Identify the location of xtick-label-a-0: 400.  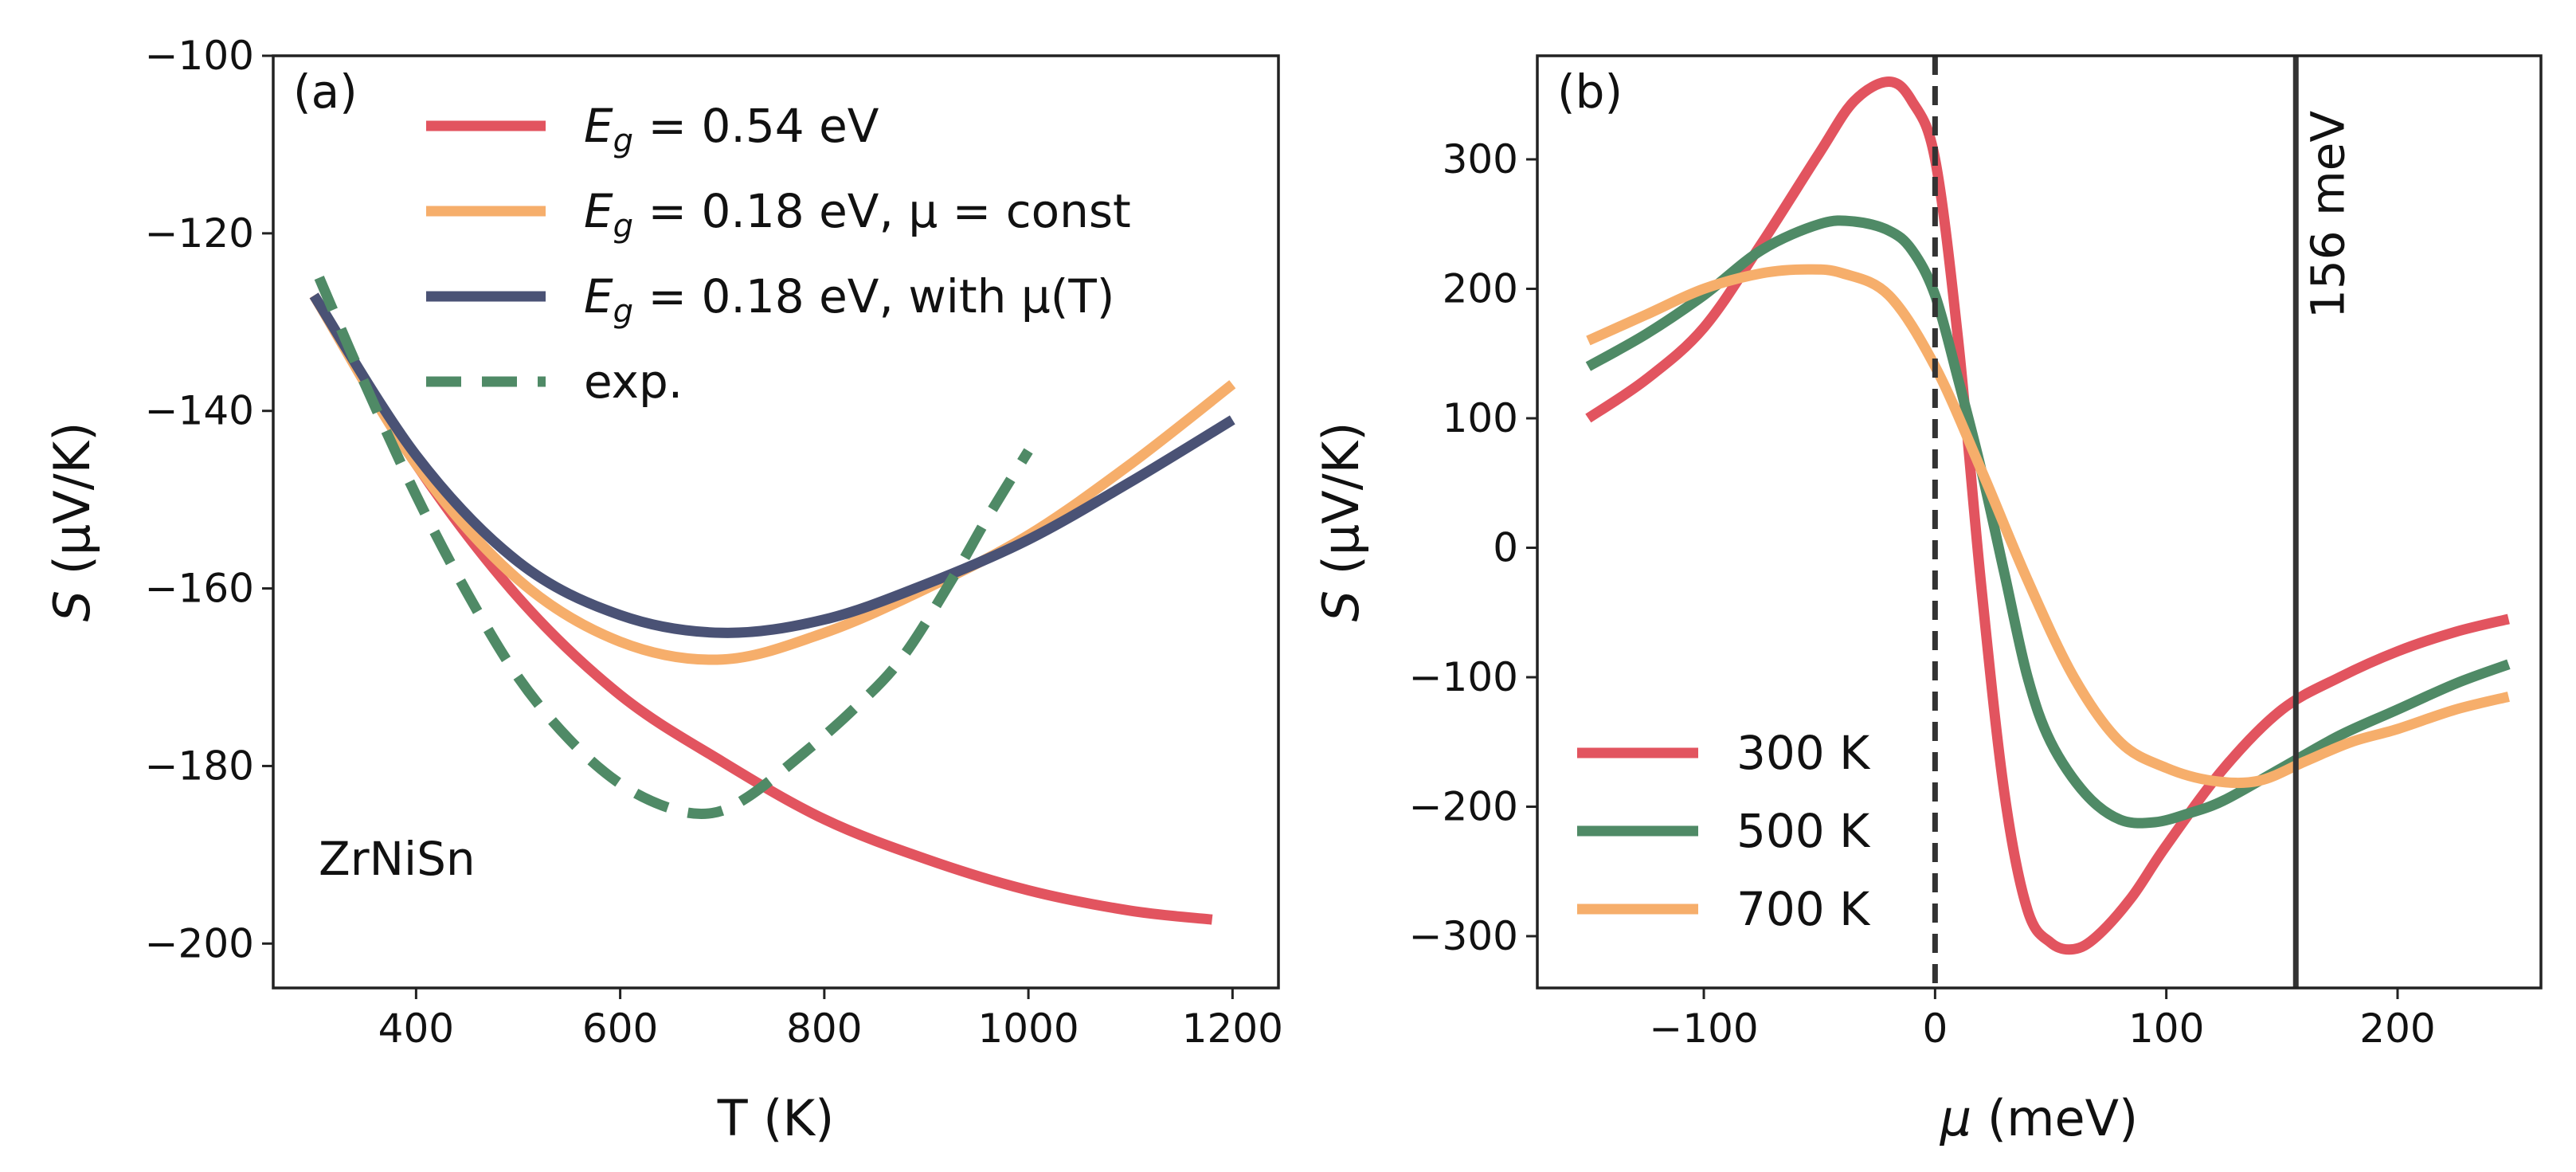
(416, 1028).